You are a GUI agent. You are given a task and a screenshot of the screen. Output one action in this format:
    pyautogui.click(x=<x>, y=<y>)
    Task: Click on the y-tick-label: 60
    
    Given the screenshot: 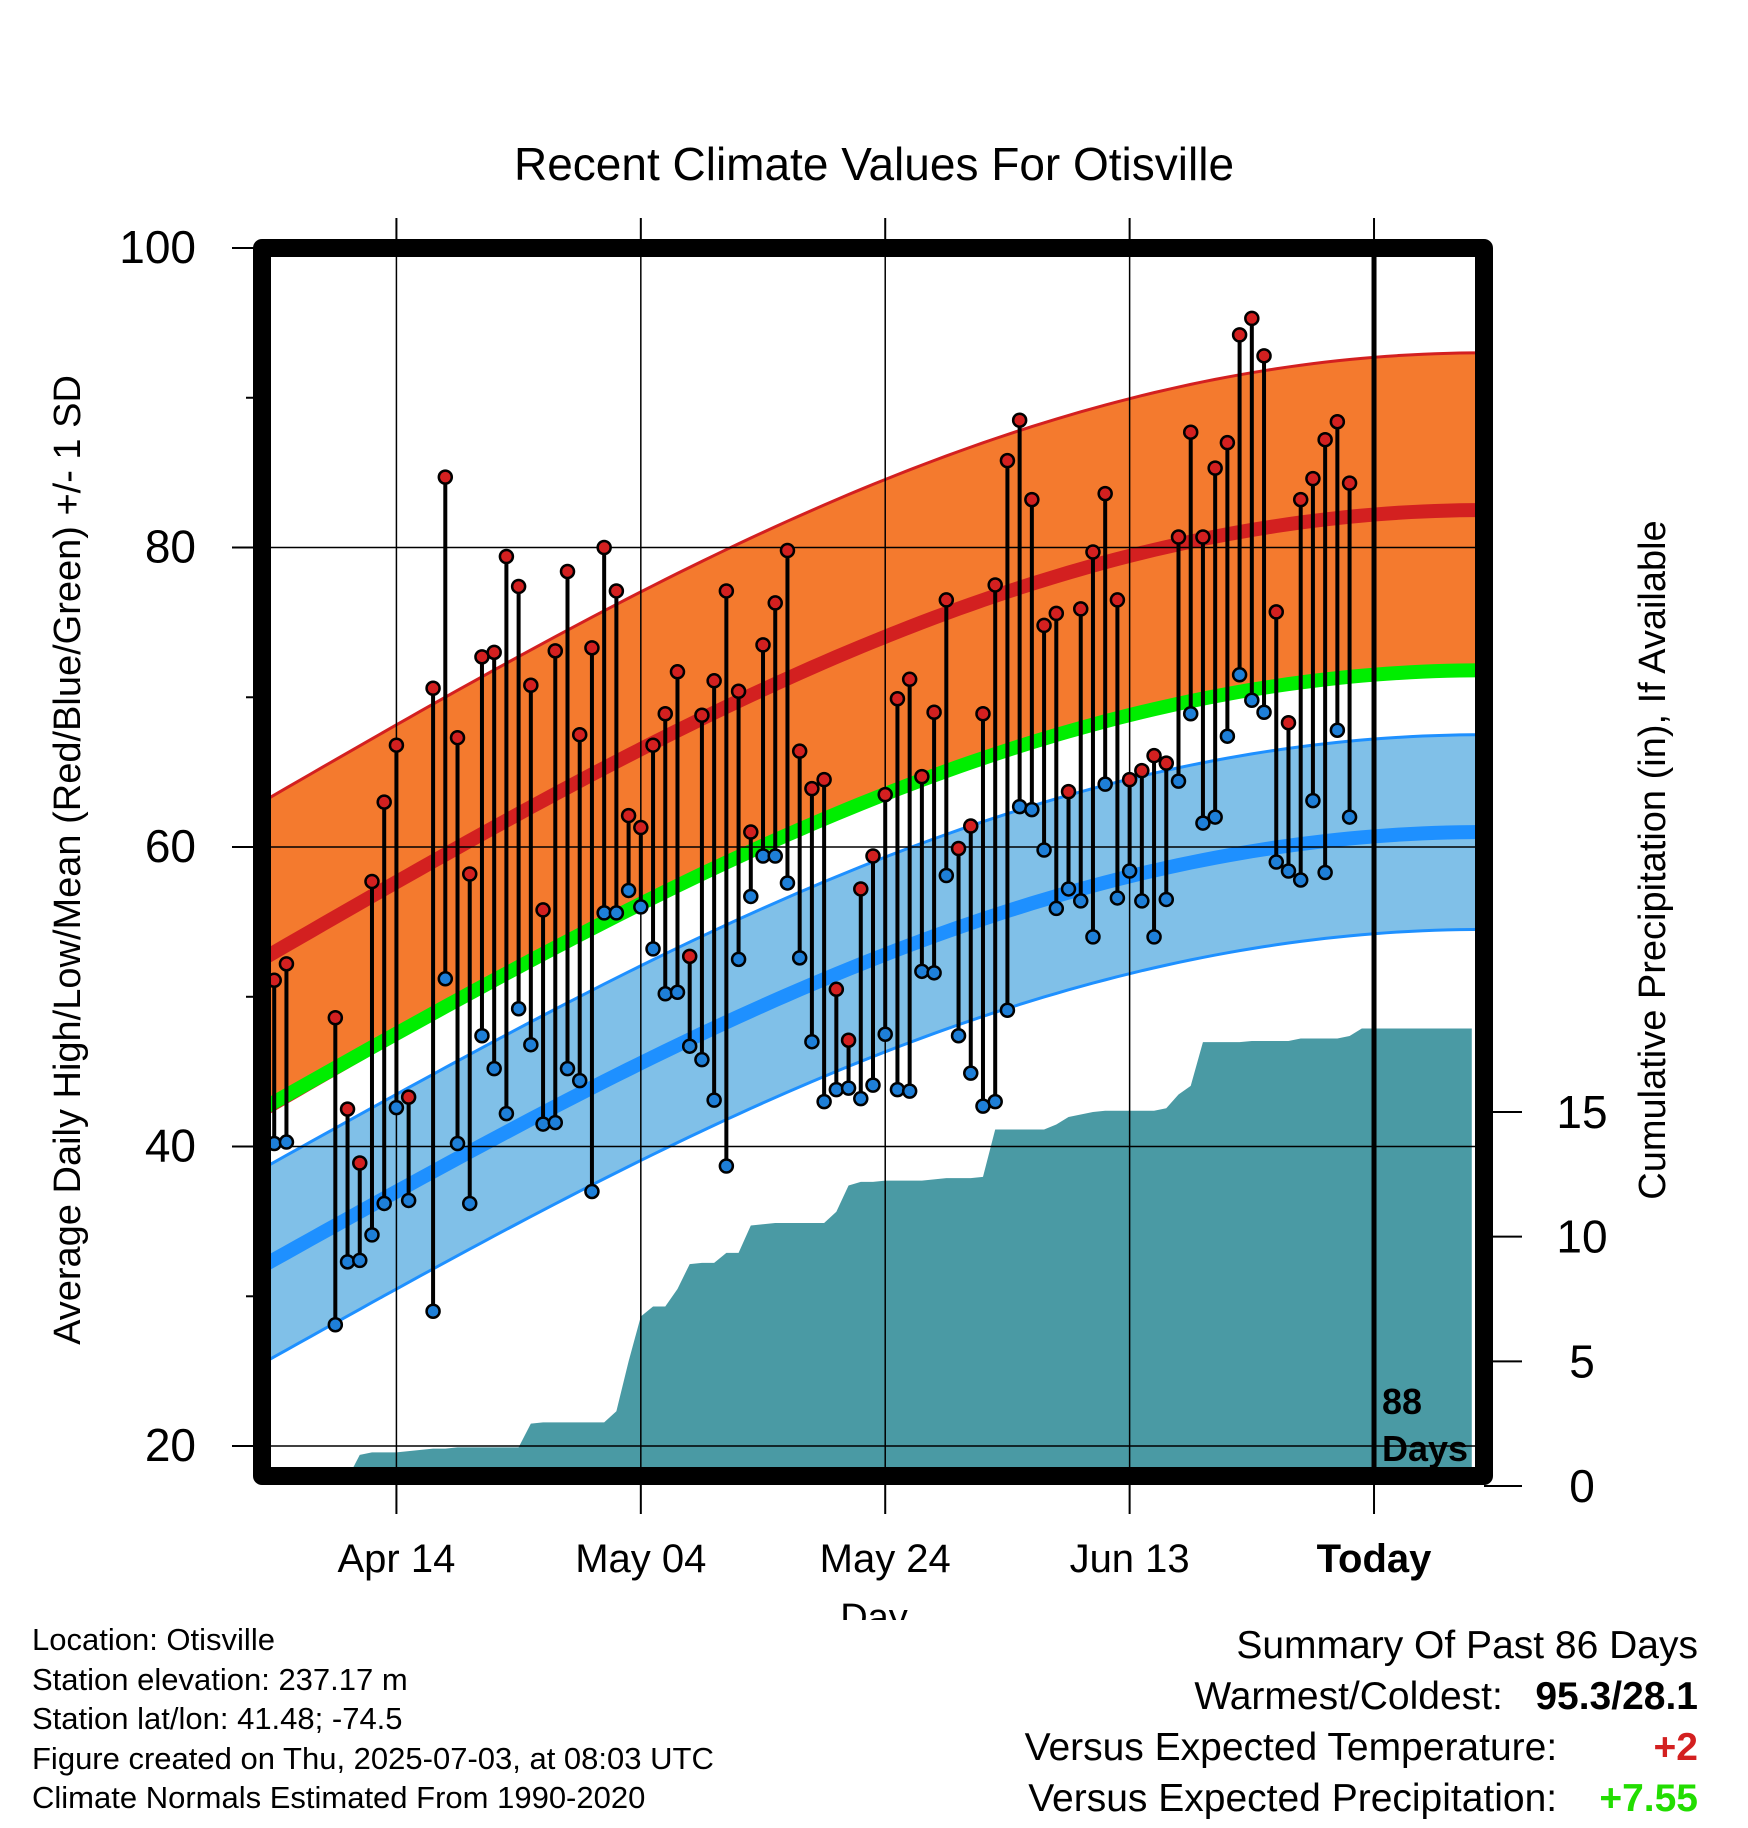 What is the action you would take?
    pyautogui.click(x=170, y=846)
    